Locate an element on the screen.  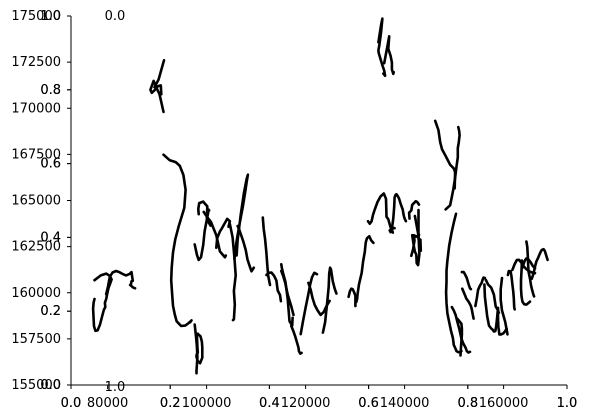
y-tick-label: 172500 is located at coordinates (36, 62).